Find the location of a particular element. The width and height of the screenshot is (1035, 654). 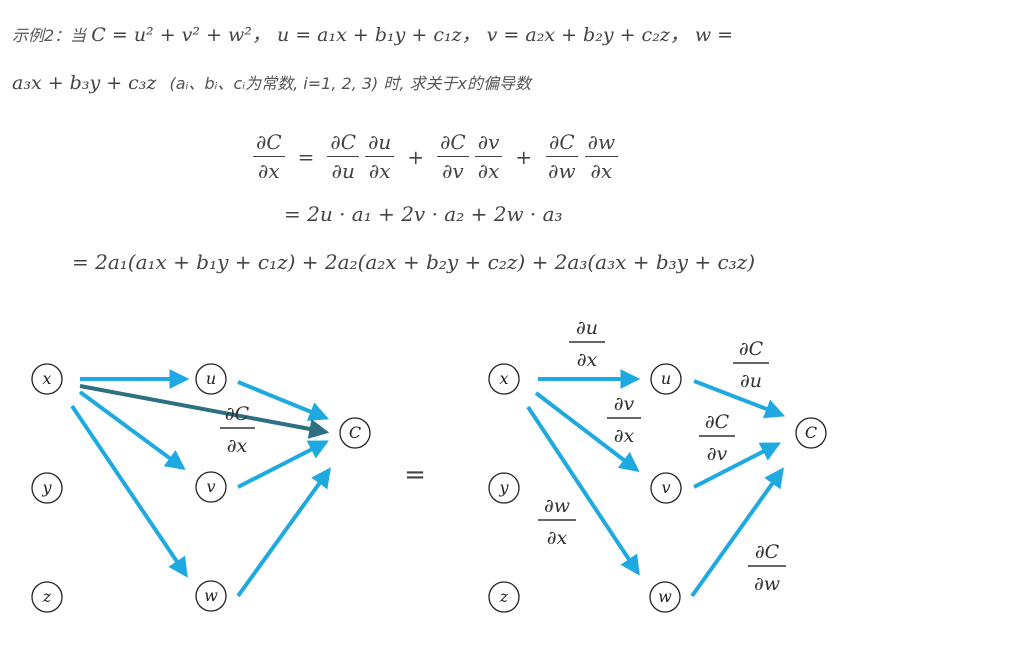

label-dw-dx-den: ∂x is located at coordinates (557, 538).